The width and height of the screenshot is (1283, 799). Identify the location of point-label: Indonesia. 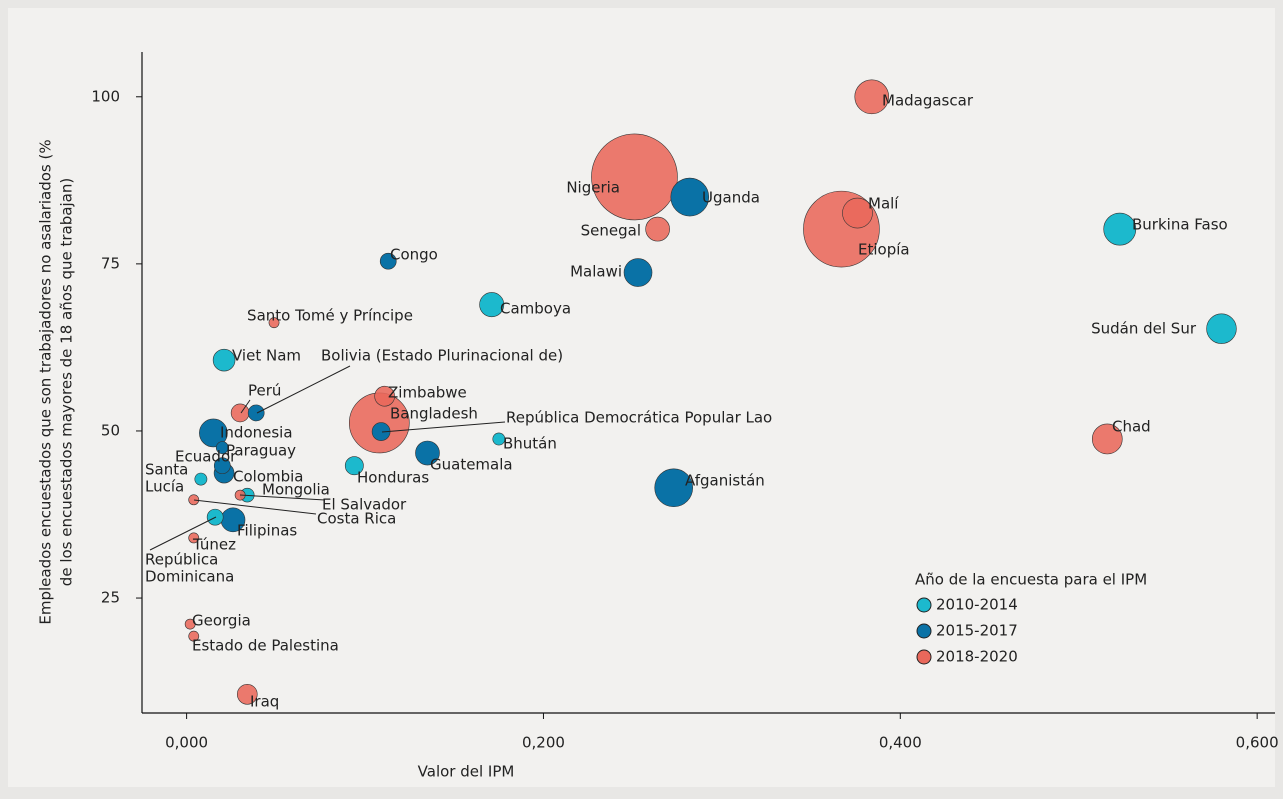
(256, 433).